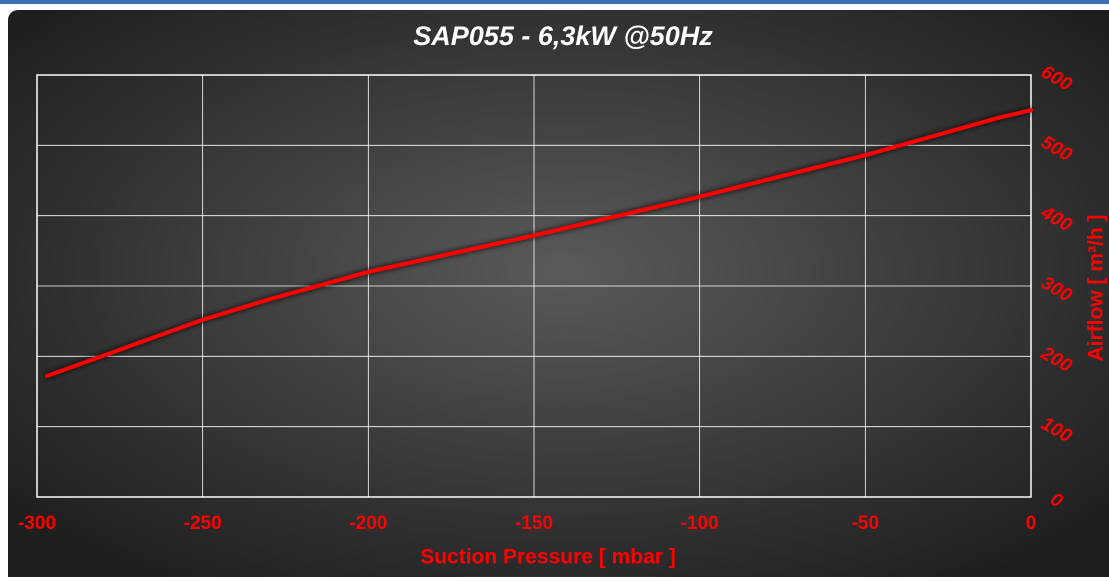 The width and height of the screenshot is (1109, 582). What do you see at coordinates (700, 523) in the screenshot?
I see `x-tick-label: -100` at bounding box center [700, 523].